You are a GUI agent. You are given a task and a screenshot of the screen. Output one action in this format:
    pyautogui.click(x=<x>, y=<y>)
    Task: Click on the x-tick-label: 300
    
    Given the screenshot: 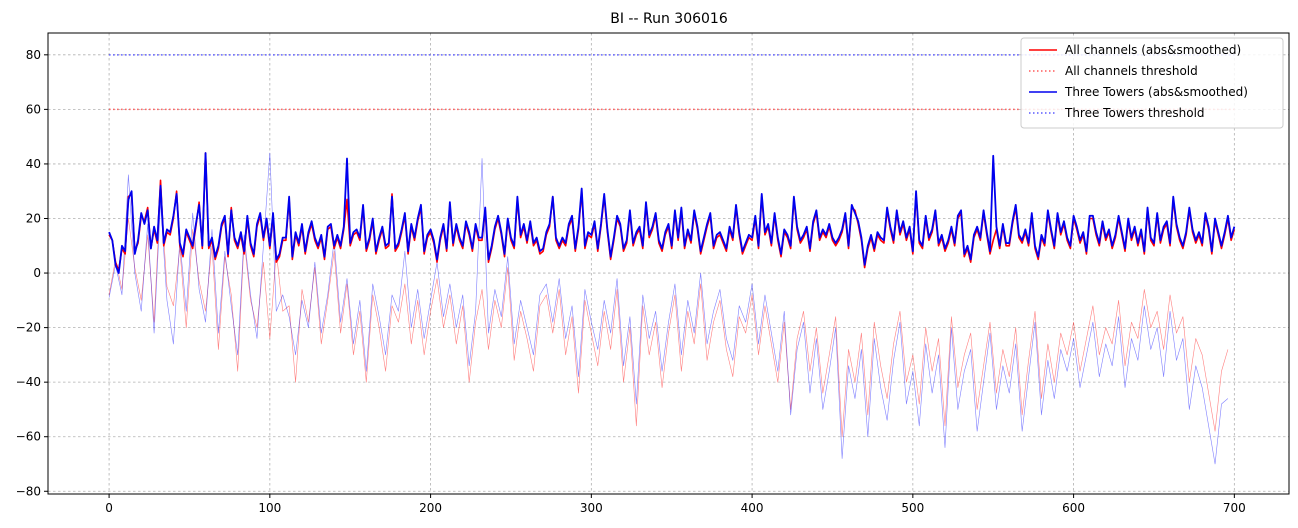 What is the action you would take?
    pyautogui.click(x=591, y=508)
    